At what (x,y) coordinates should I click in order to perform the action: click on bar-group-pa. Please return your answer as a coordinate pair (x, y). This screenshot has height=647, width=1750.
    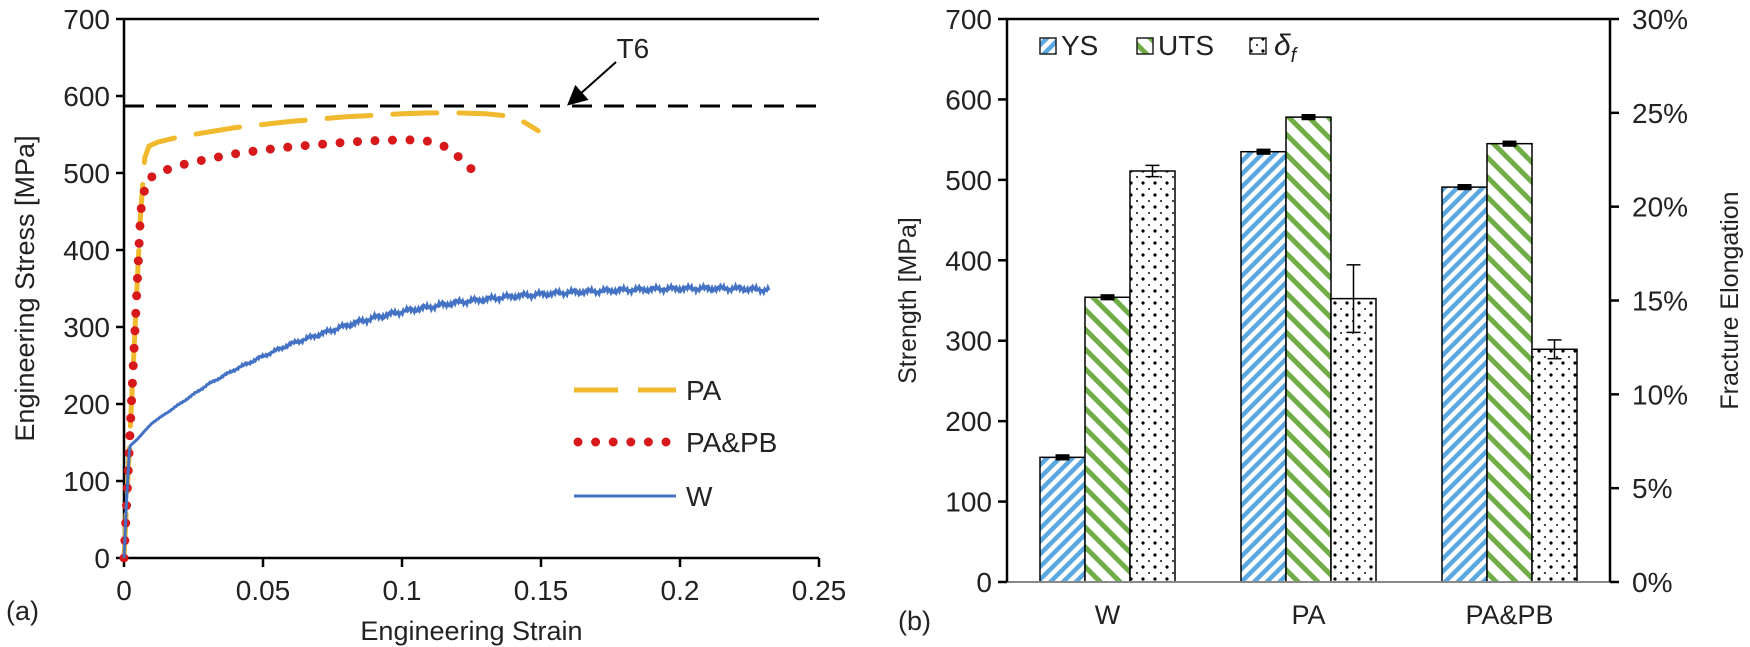
    Looking at the image, I should click on (1308, 348).